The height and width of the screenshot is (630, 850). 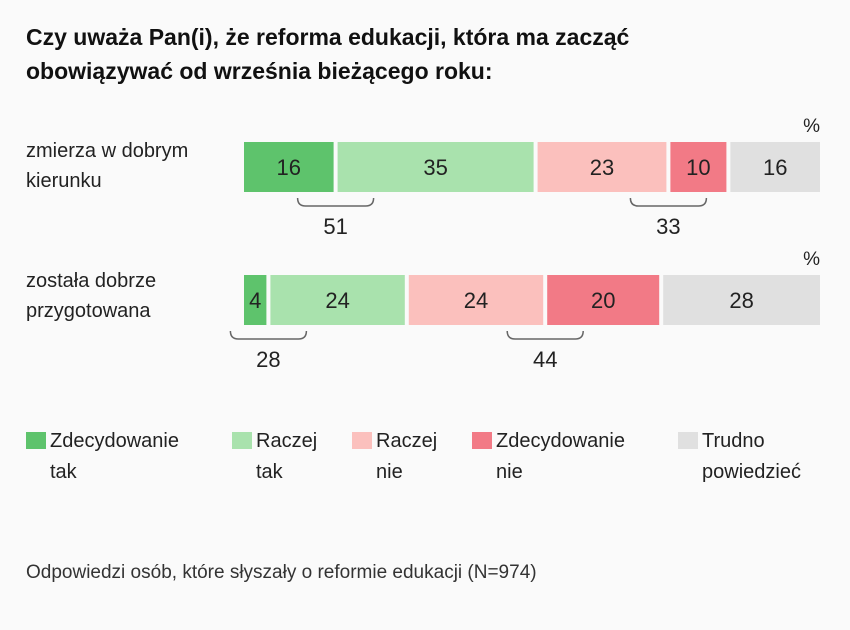 I want to click on row-label-line: została dobrze, so click(x=91, y=281).